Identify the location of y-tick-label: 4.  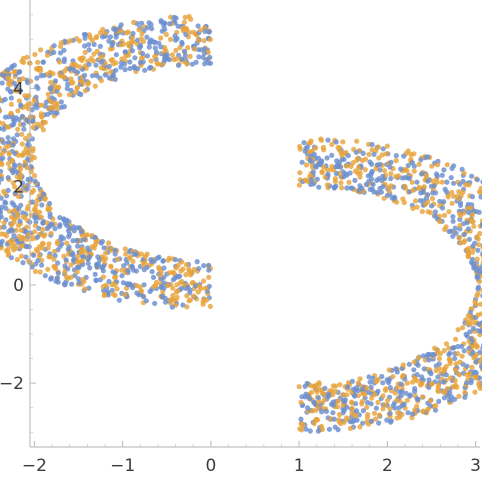
(18, 89).